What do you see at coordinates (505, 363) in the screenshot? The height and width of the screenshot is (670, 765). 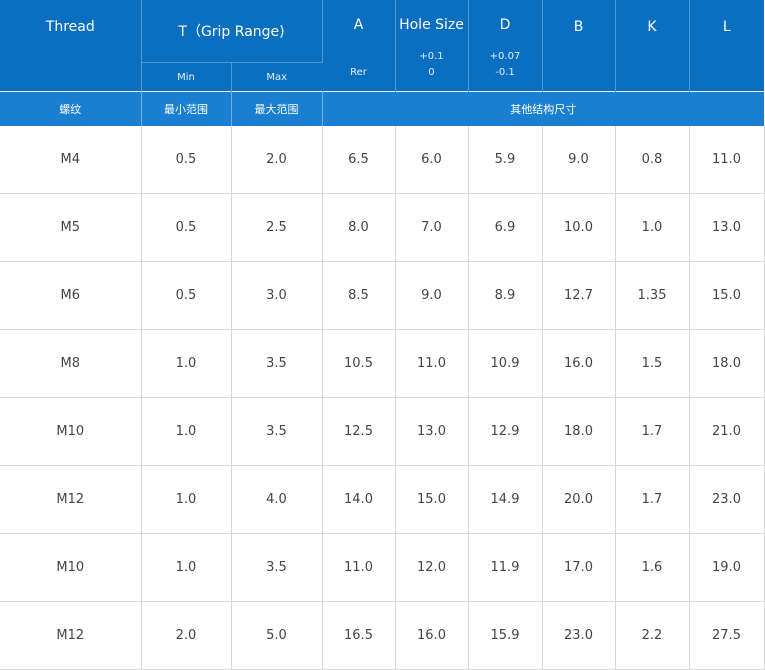 I see `cell-d: 10.9` at bounding box center [505, 363].